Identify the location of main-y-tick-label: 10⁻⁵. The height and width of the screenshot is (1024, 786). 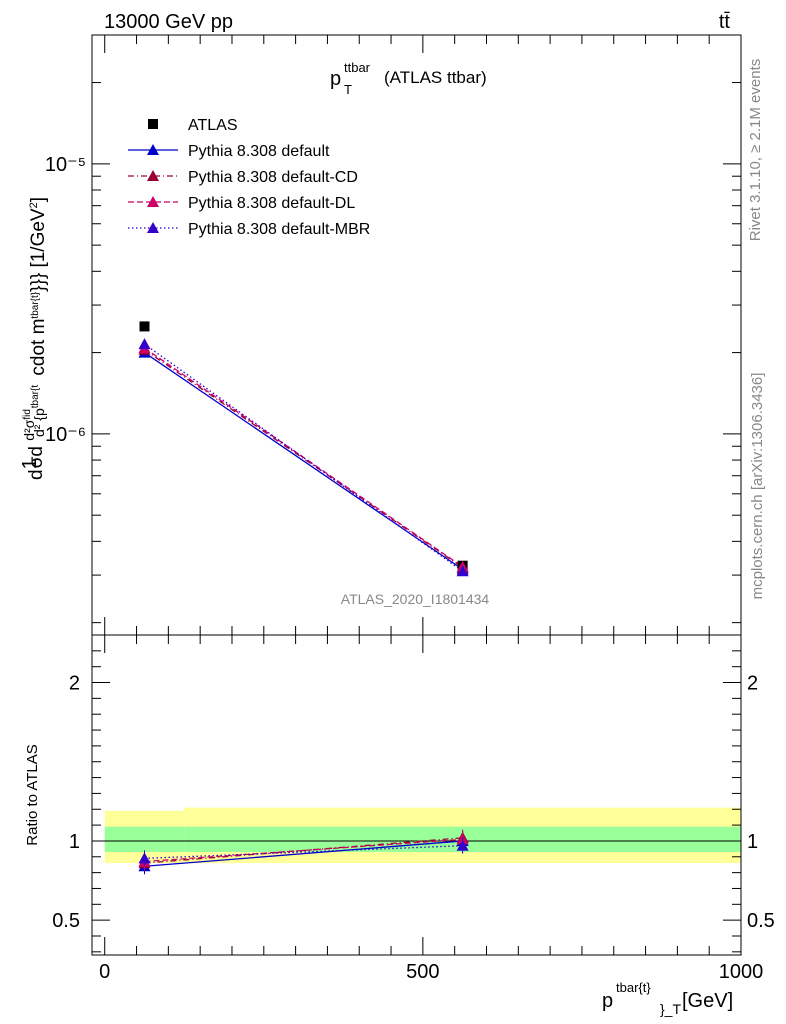
(65, 165).